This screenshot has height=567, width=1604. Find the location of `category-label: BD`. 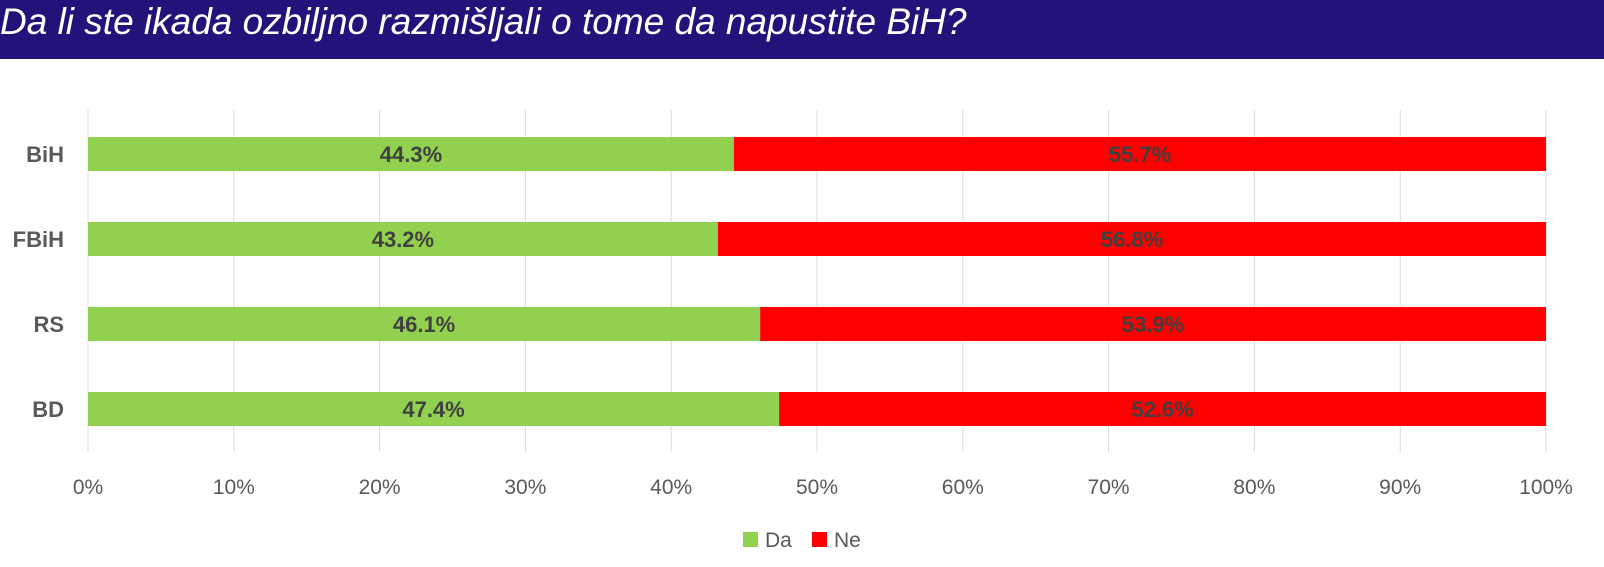

category-label: BD is located at coordinates (48, 409).